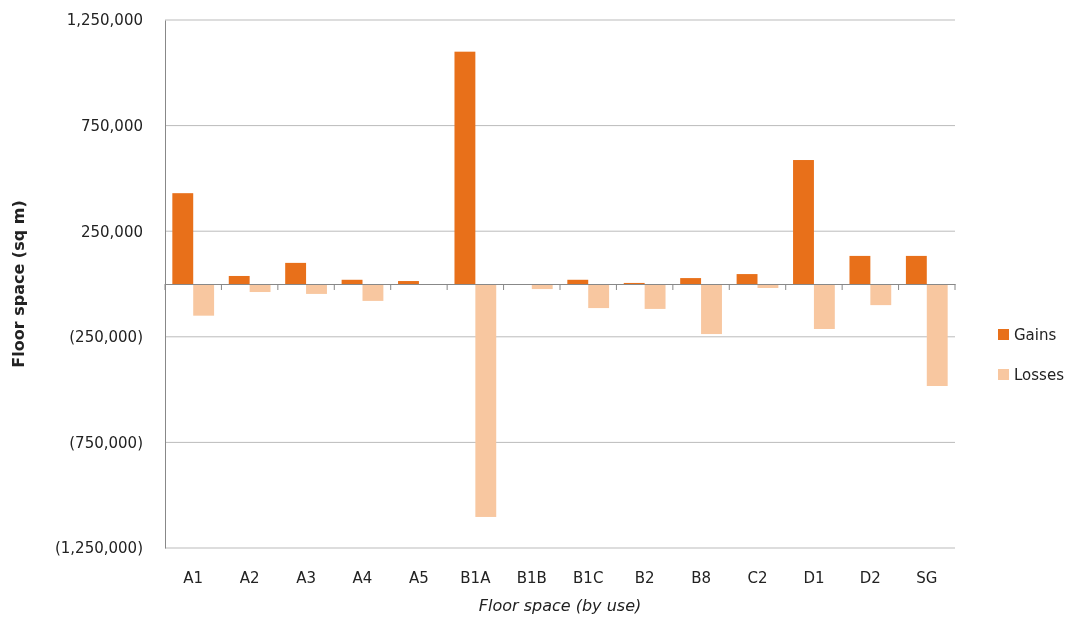  What do you see at coordinates (927, 578) in the screenshot?
I see `x-tick-label: SG` at bounding box center [927, 578].